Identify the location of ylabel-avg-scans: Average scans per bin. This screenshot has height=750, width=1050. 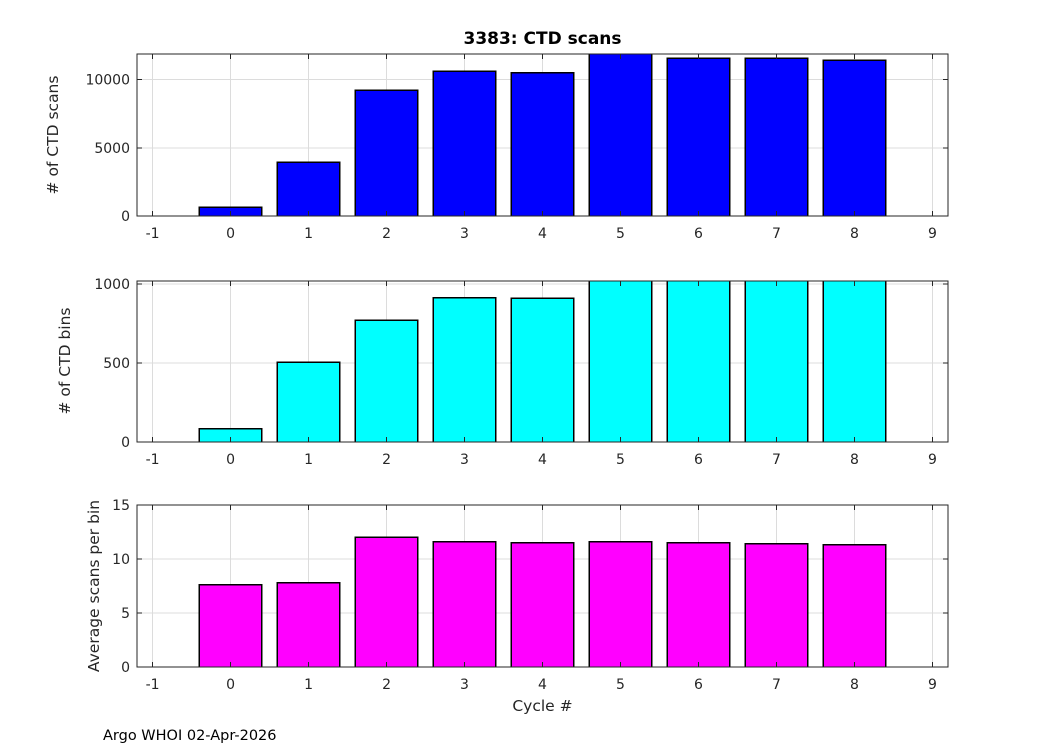
(94, 586).